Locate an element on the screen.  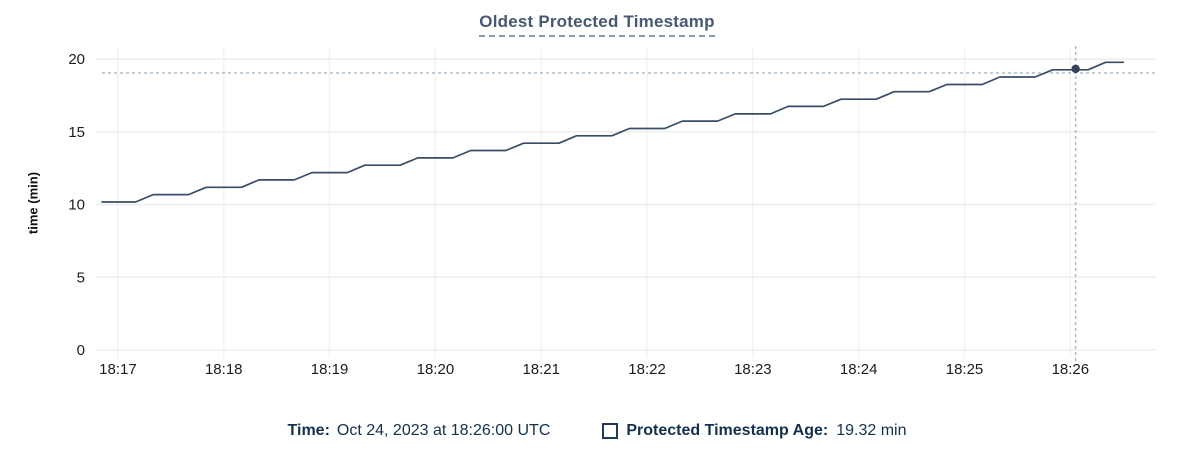
chart-title: Oldest Protected Timestamp is located at coordinates (597, 24).